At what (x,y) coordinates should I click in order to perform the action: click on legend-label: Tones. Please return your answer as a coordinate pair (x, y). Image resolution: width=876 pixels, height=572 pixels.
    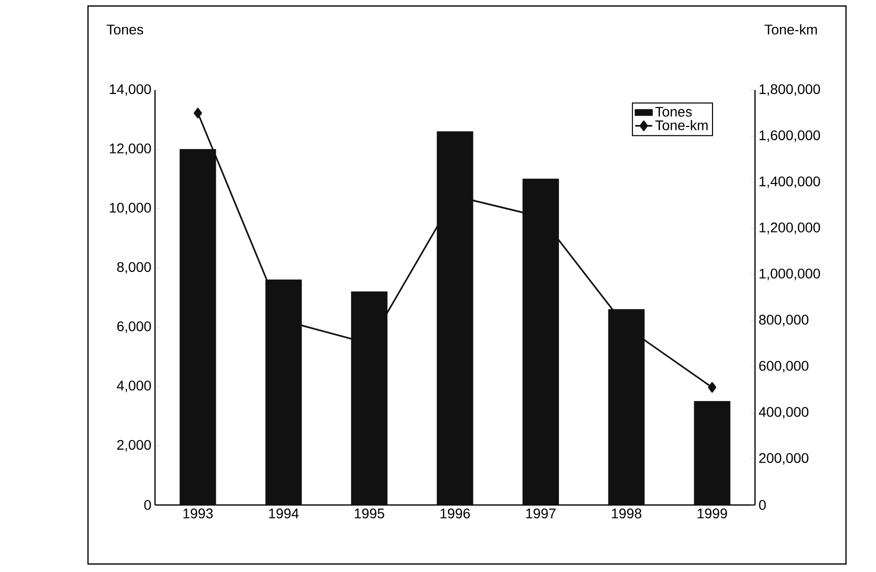
    Looking at the image, I should click on (673, 111).